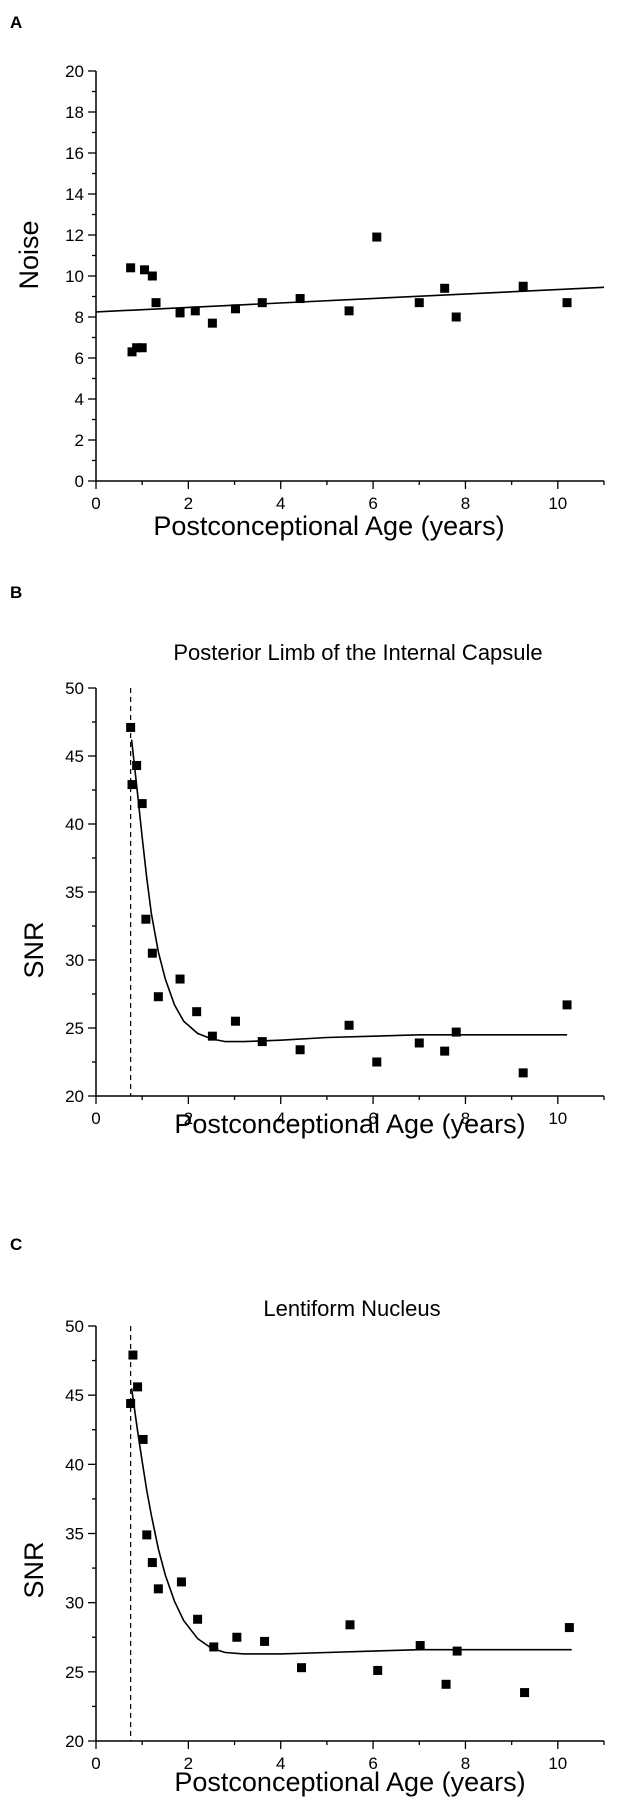 This screenshot has height=1800, width=619. What do you see at coordinates (351, 1308) in the screenshot?
I see `chart-title: Lentiform Nucleus` at bounding box center [351, 1308].